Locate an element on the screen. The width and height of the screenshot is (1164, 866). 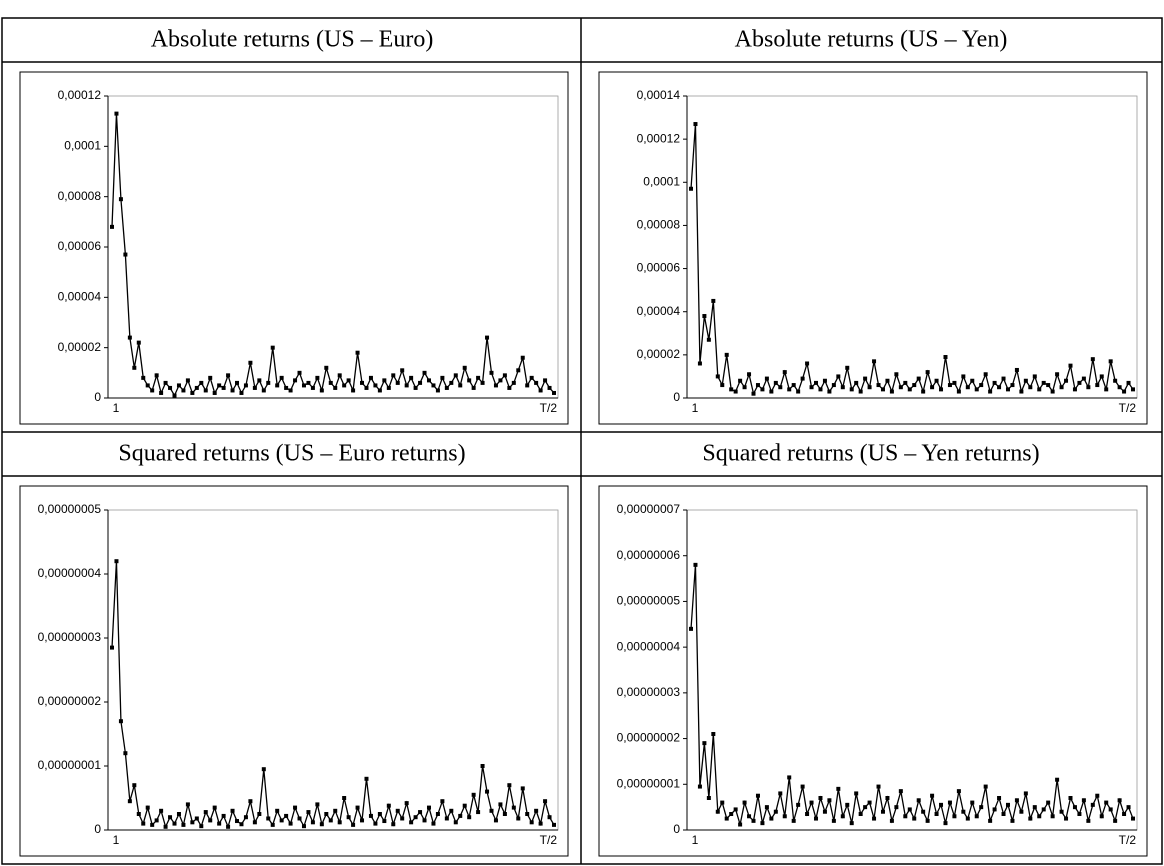
y-tick-label: 0 is located at coordinates (97, 397).